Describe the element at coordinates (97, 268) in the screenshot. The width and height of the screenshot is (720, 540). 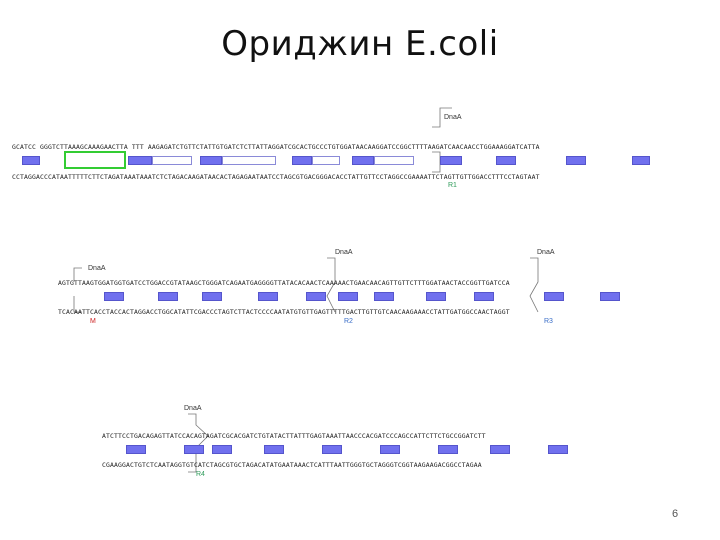
I see `dnaa-label-m: DnaA` at that location.